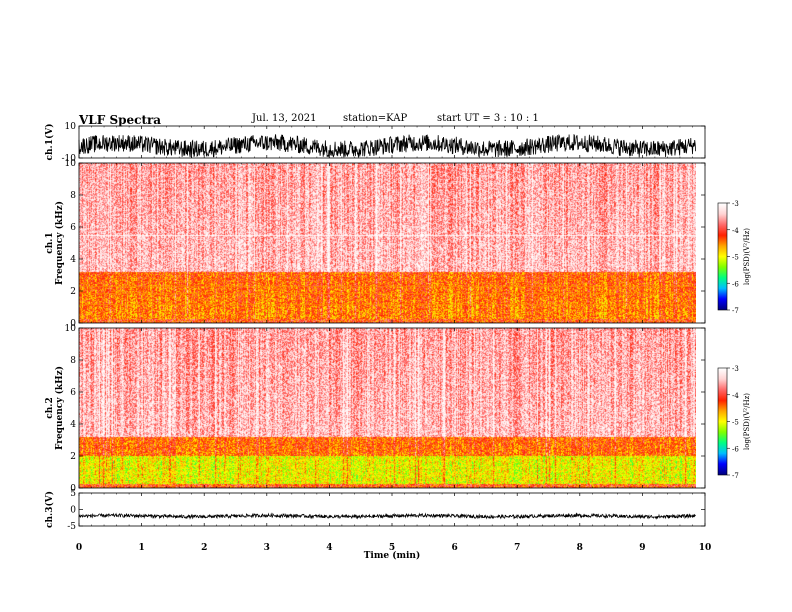 This screenshot has width=792, height=612. What do you see at coordinates (50, 407) in the screenshot?
I see `ch2-spec-ylabel: ch.2` at bounding box center [50, 407].